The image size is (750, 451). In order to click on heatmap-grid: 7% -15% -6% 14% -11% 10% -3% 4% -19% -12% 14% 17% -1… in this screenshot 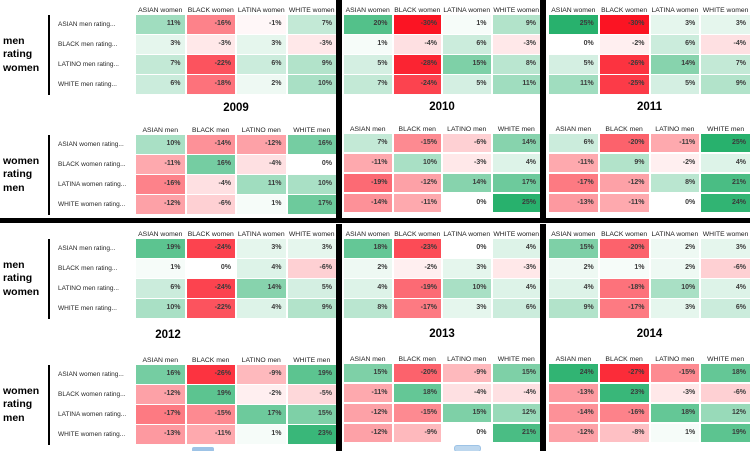, I will do `click(442, 172)`.